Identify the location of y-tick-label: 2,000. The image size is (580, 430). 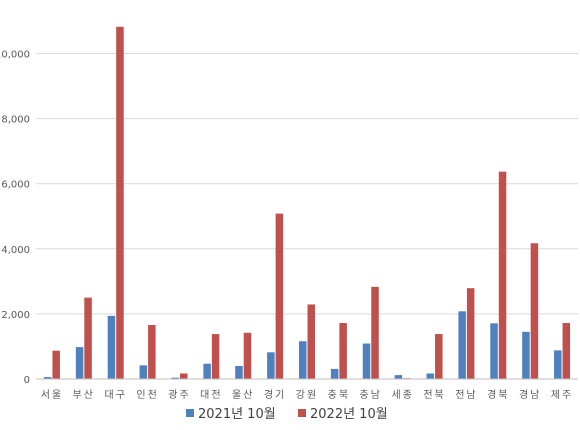
(15, 315).